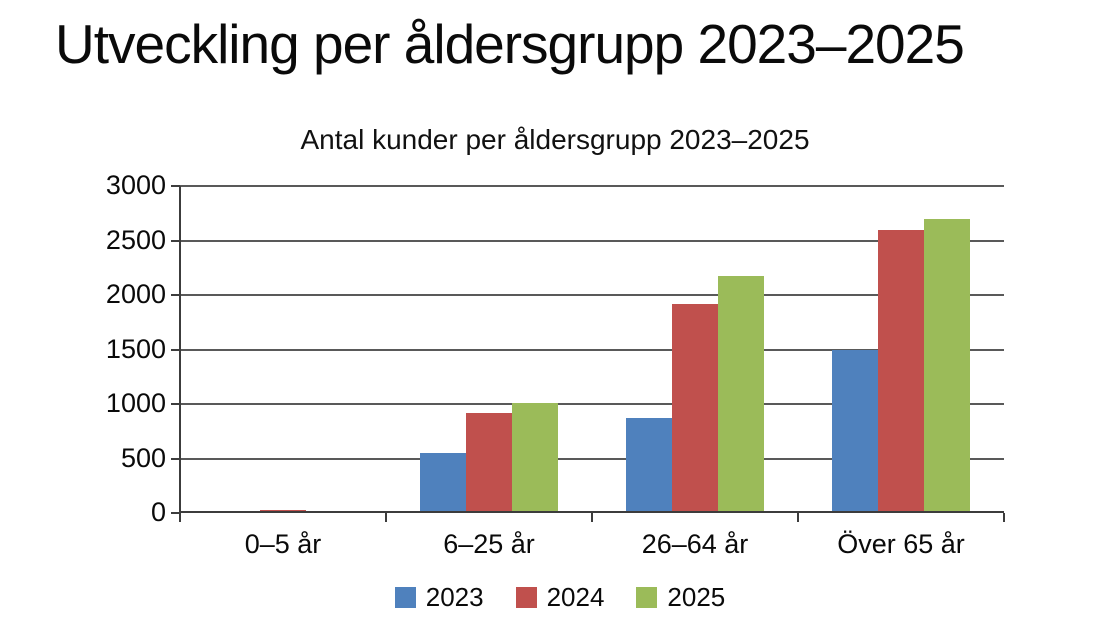 Image resolution: width=1110 pixels, height=624 pixels. I want to click on legend-label: 2023, so click(454, 597).